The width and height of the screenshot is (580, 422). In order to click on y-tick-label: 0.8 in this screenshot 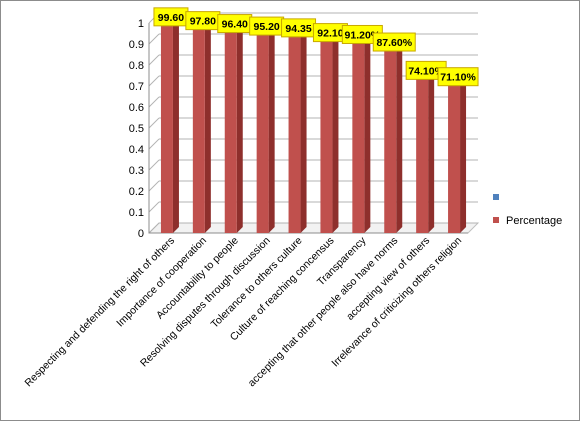, I will do `click(136, 66)`.